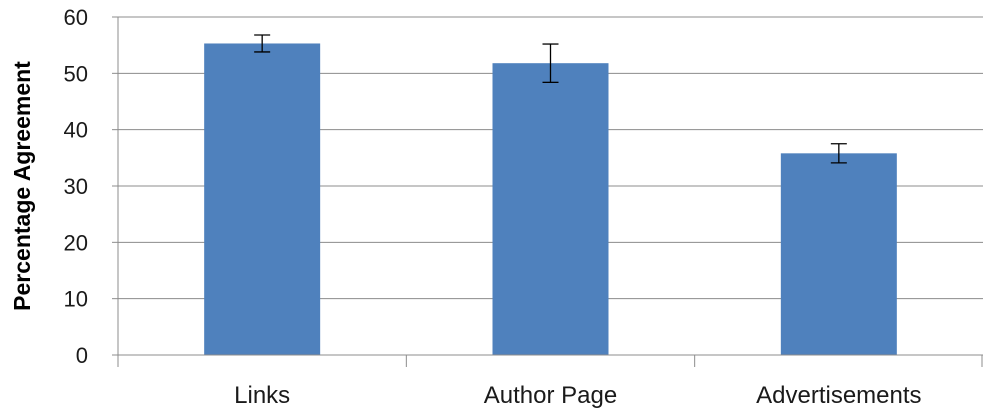 The height and width of the screenshot is (415, 983). I want to click on y-tick-label: 30, so click(76, 186).